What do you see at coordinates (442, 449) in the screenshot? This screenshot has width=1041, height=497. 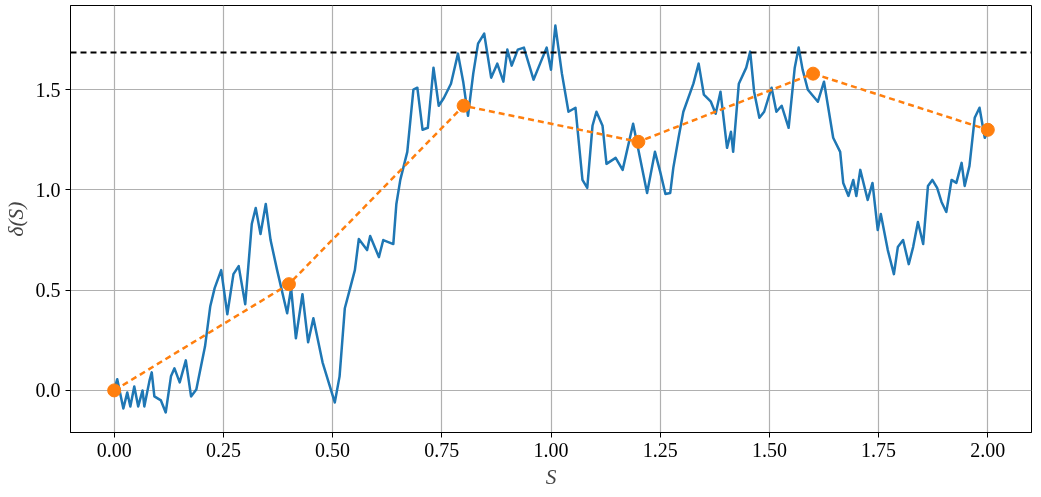 I see `x-tick-label: 0.75` at bounding box center [442, 449].